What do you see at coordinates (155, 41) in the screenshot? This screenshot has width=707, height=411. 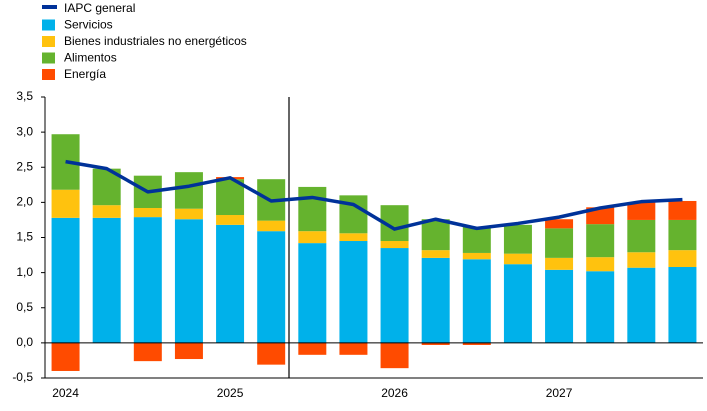 I see `legend-label: Bienes industriales no energéticos` at bounding box center [155, 41].